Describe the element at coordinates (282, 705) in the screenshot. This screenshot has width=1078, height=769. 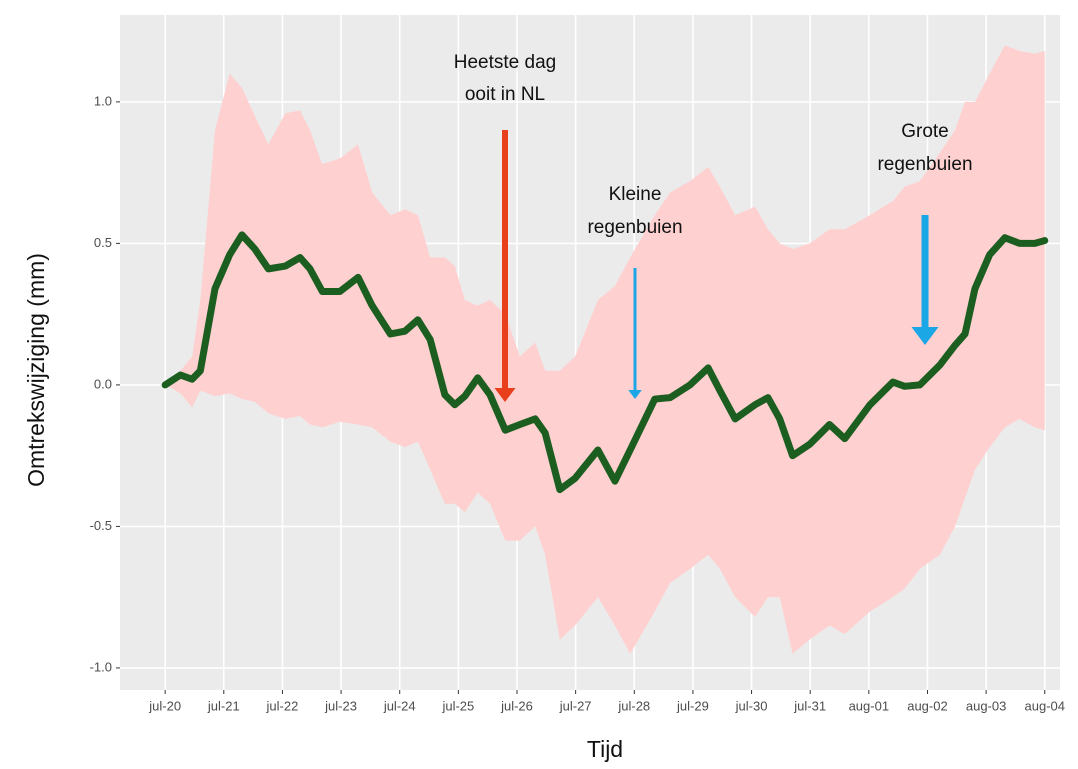
I see `x-tick-label: jul-22` at that location.